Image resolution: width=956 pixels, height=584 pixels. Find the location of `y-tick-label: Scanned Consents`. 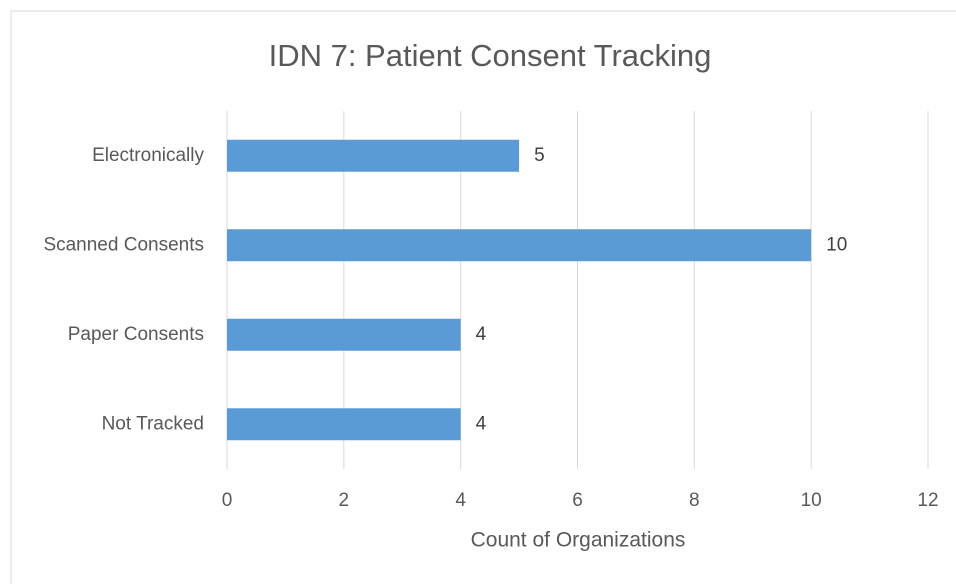

y-tick-label: Scanned Consents is located at coordinates (123, 244).